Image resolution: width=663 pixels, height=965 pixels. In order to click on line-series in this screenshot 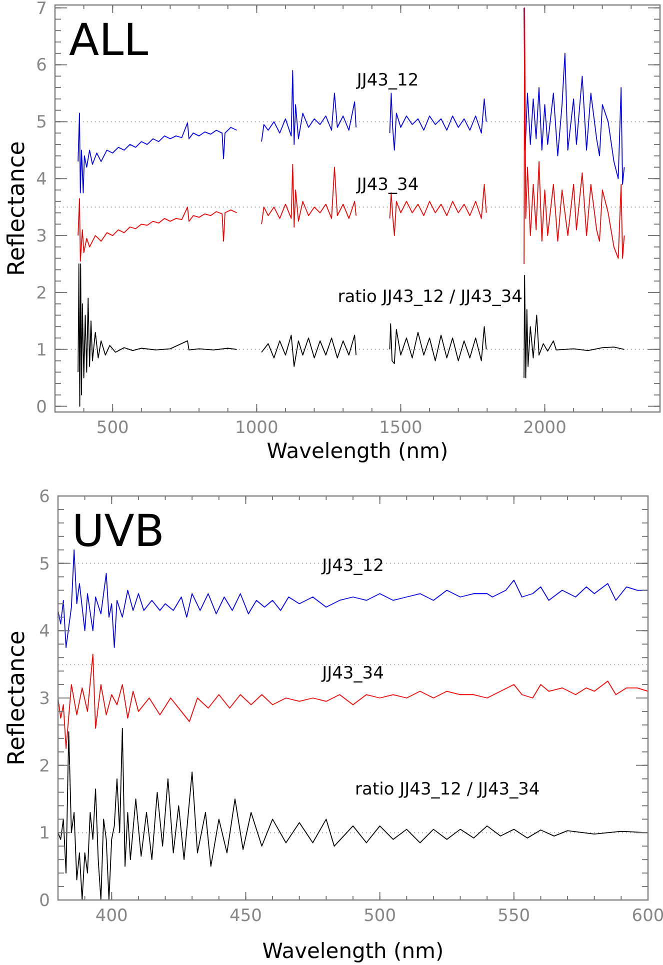, I will do `click(353, 701)`.